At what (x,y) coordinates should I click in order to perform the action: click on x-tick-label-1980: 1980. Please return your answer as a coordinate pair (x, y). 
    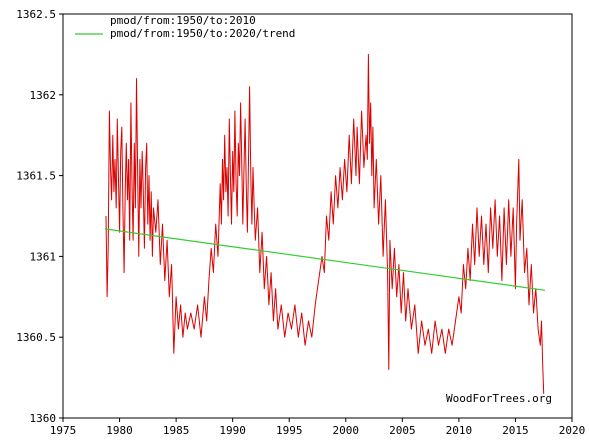
    Looking at the image, I should click on (119, 430).